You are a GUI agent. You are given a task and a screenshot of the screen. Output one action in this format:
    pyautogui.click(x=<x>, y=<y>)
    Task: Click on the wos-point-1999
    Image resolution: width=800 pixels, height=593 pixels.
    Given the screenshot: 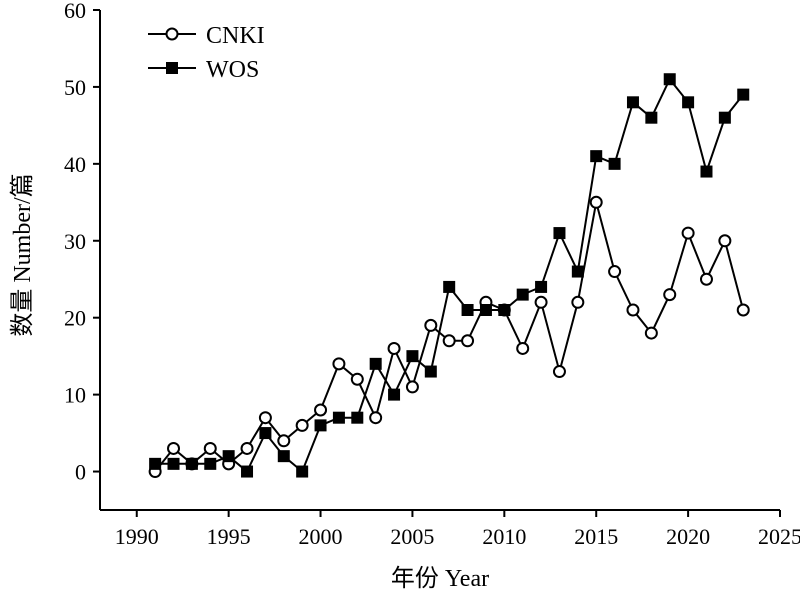 What is the action you would take?
    pyautogui.click(x=302, y=471)
    